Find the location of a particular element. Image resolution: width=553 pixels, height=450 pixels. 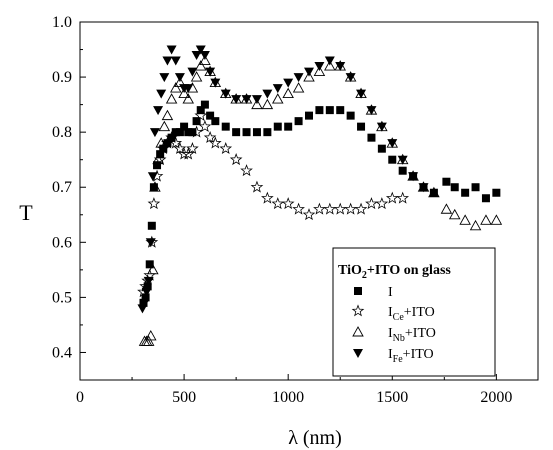

y-tick-label: 0.5 is located at coordinates (62, 297).